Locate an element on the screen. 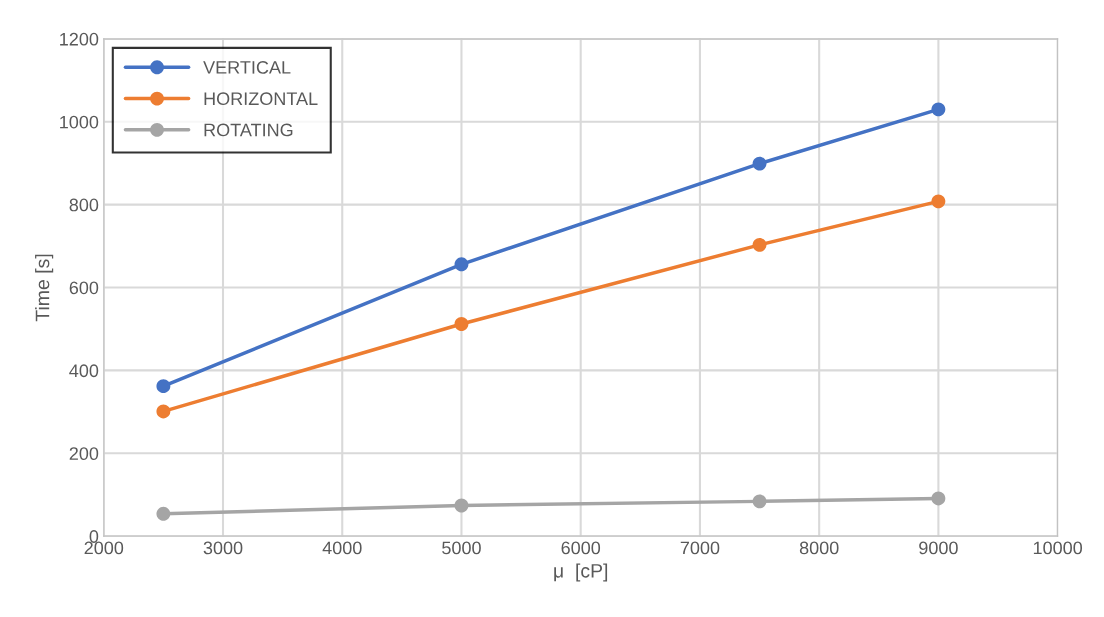 Image resolution: width=1104 pixels, height=617 pixels. x-tick-label: 6000 is located at coordinates (581, 548).